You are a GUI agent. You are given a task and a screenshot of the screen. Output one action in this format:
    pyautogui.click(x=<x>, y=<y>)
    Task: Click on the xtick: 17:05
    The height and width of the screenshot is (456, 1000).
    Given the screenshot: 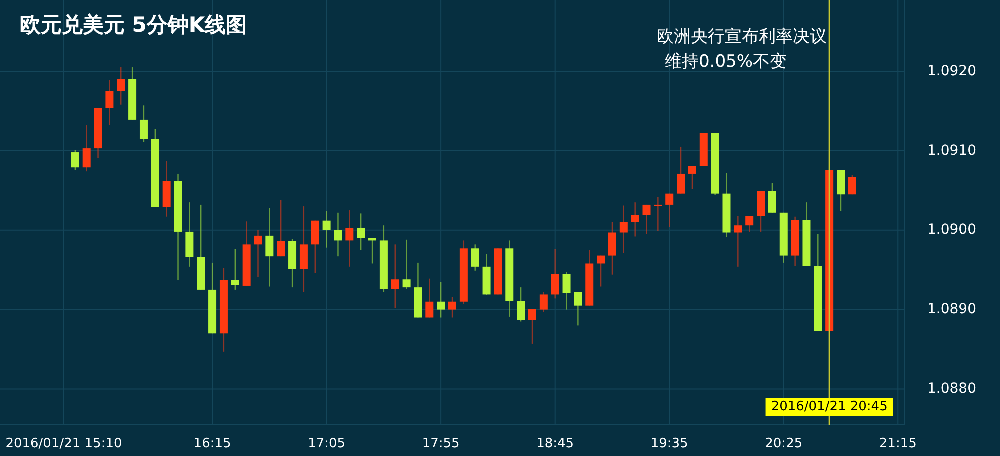 What is the action you would take?
    pyautogui.click(x=327, y=444)
    